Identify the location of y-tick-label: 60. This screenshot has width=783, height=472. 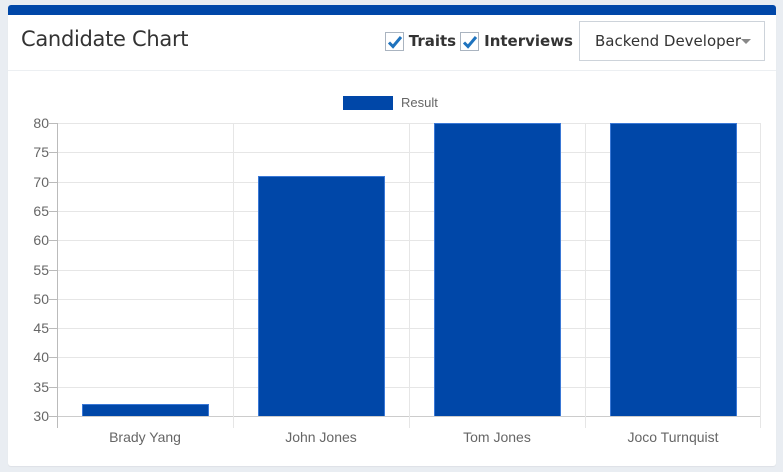
(41, 240).